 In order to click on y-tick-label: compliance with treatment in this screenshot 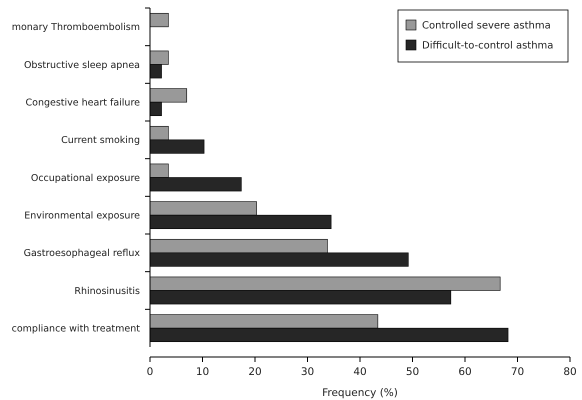, I will do `click(76, 328)`.